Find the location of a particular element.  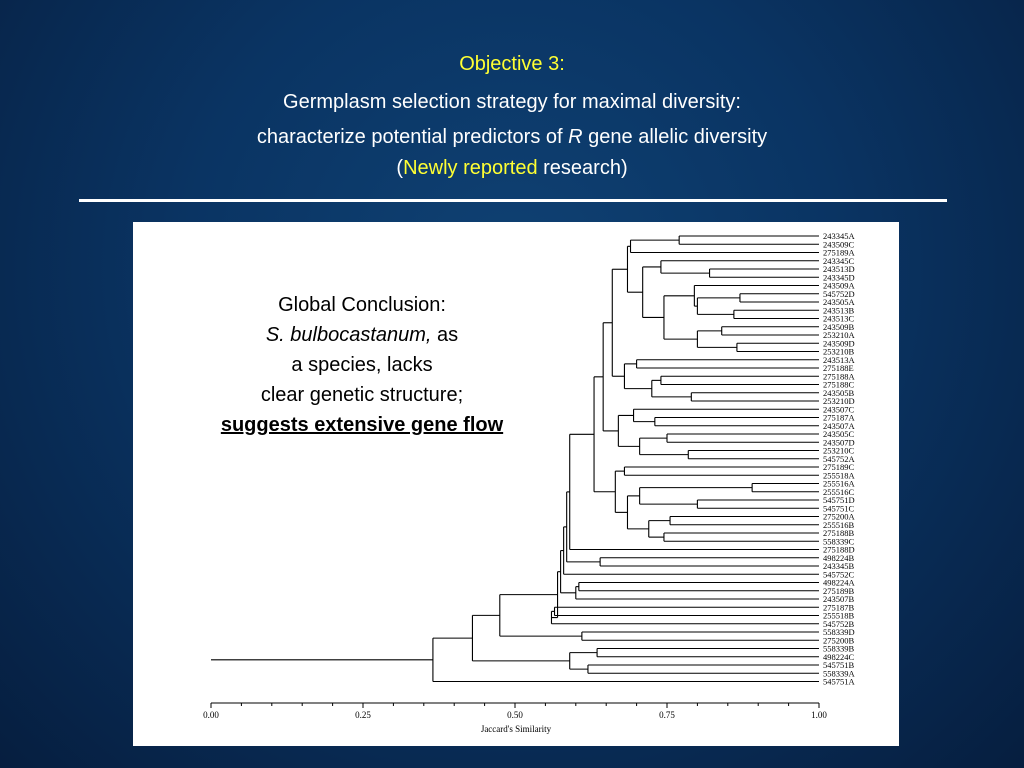

leaf-label: 243509A is located at coordinates (839, 286).